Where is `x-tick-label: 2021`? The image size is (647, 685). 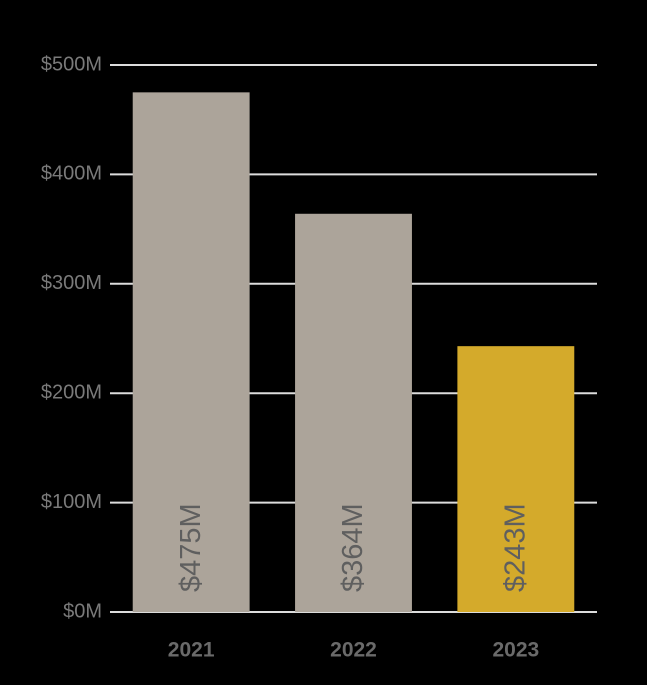 x-tick-label: 2021 is located at coordinates (191, 650).